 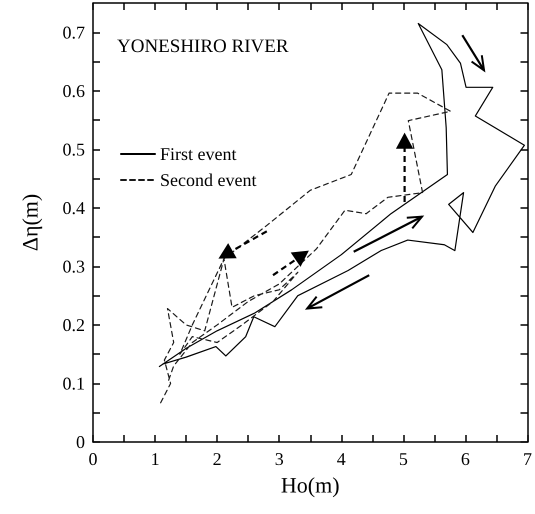 I want to click on y-tick-label: 0.6, so click(x=73, y=90).